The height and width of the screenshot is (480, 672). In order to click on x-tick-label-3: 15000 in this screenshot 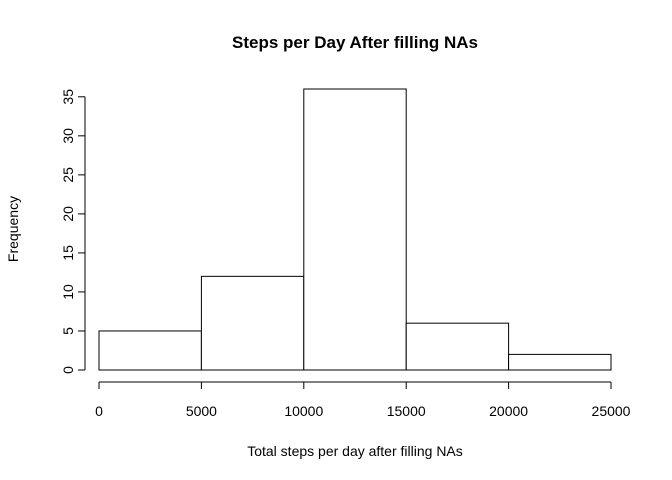, I will do `click(406, 411)`.